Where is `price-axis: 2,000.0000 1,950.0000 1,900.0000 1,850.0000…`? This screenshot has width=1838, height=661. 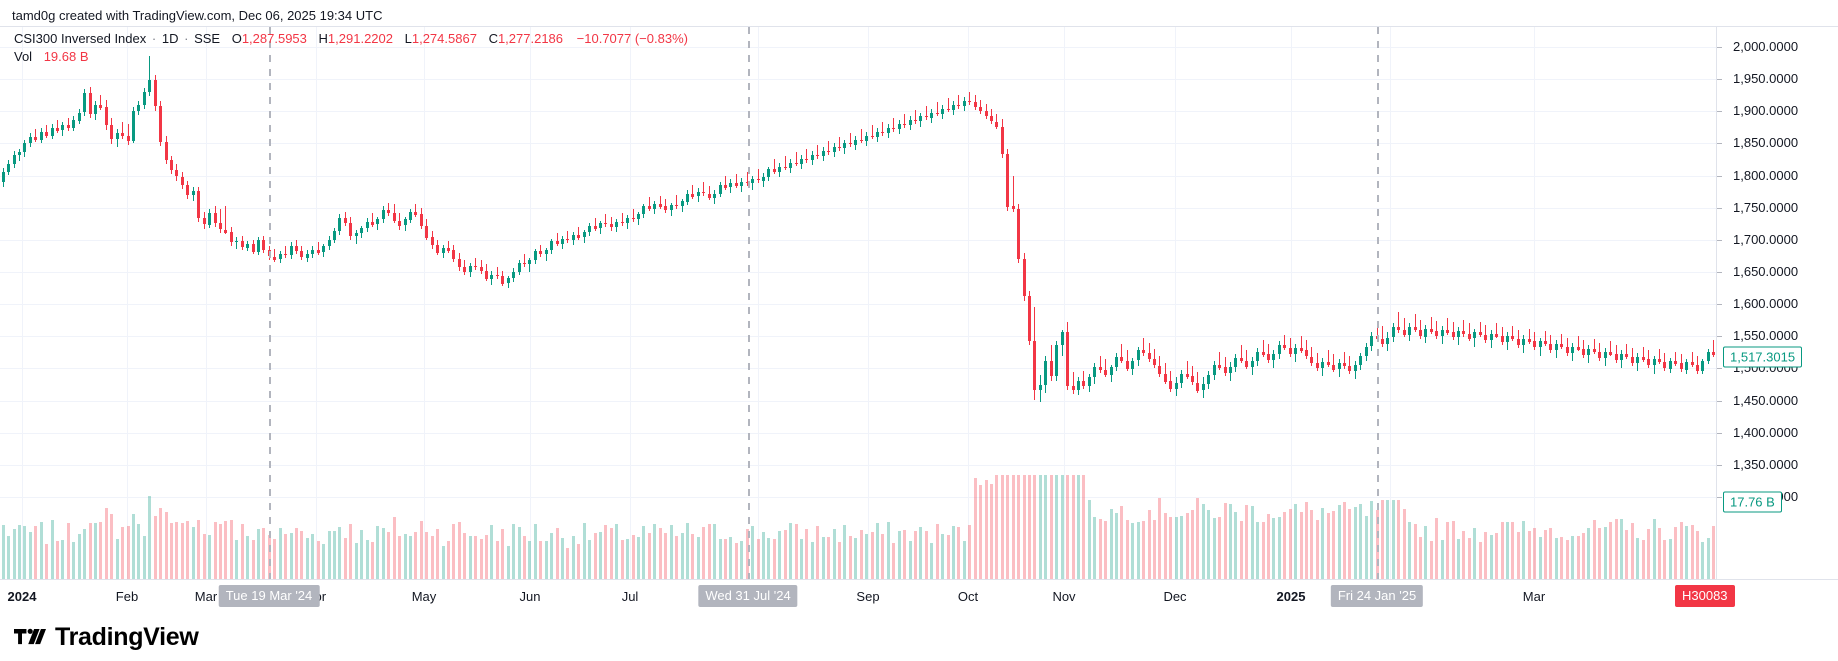 price-axis: 2,000.0000 1,950.0000 1,900.0000 1,850.0000… is located at coordinates (1777, 316).